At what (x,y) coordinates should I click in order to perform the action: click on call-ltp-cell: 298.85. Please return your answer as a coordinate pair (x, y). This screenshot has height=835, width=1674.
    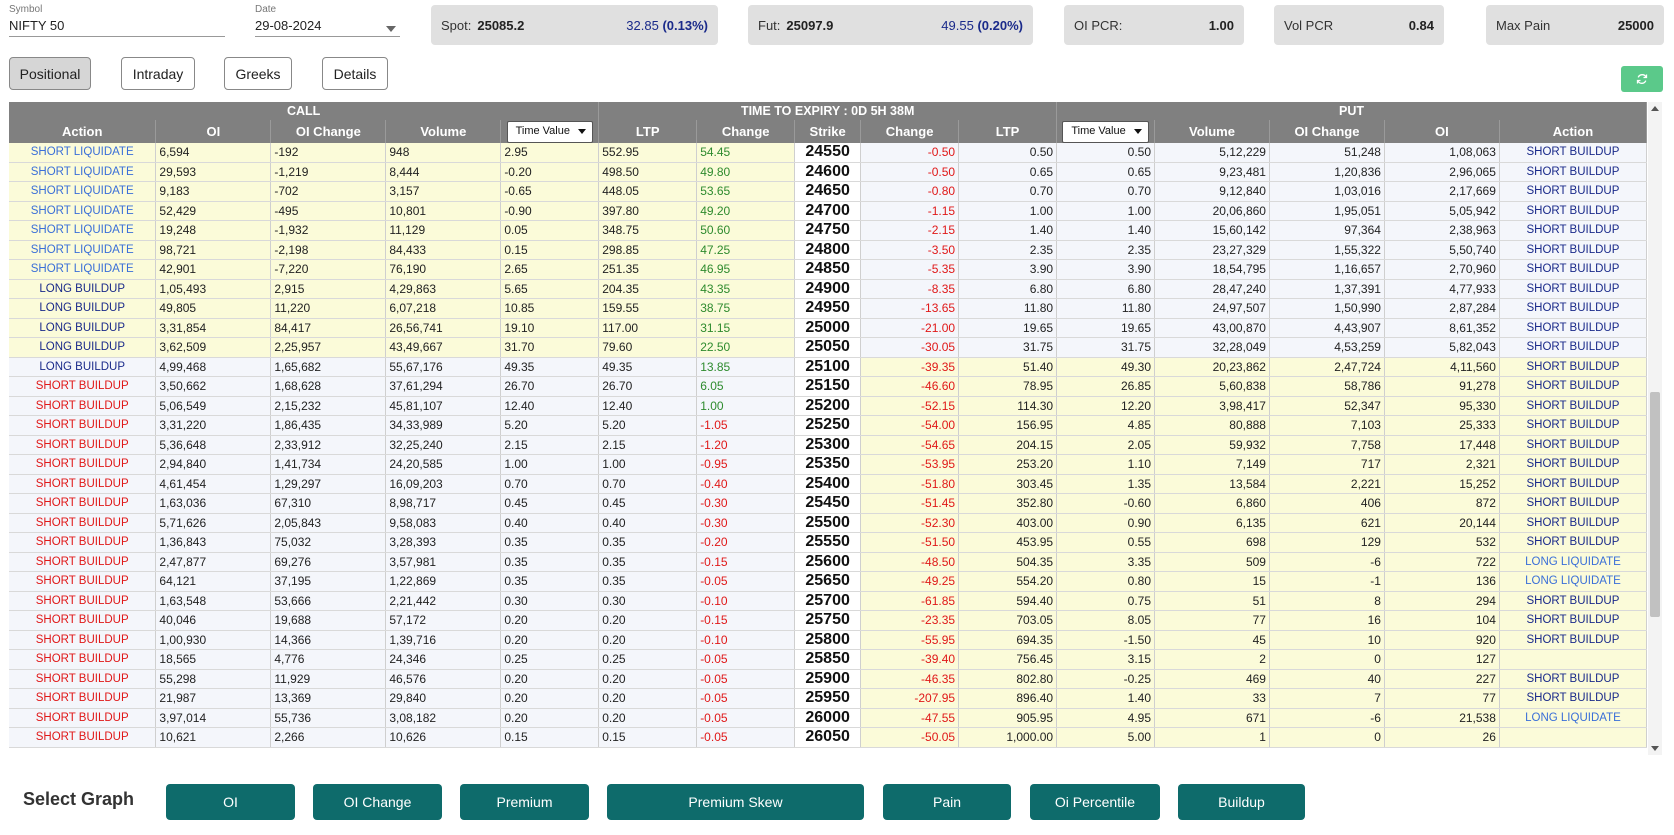
    Looking at the image, I should click on (648, 250).